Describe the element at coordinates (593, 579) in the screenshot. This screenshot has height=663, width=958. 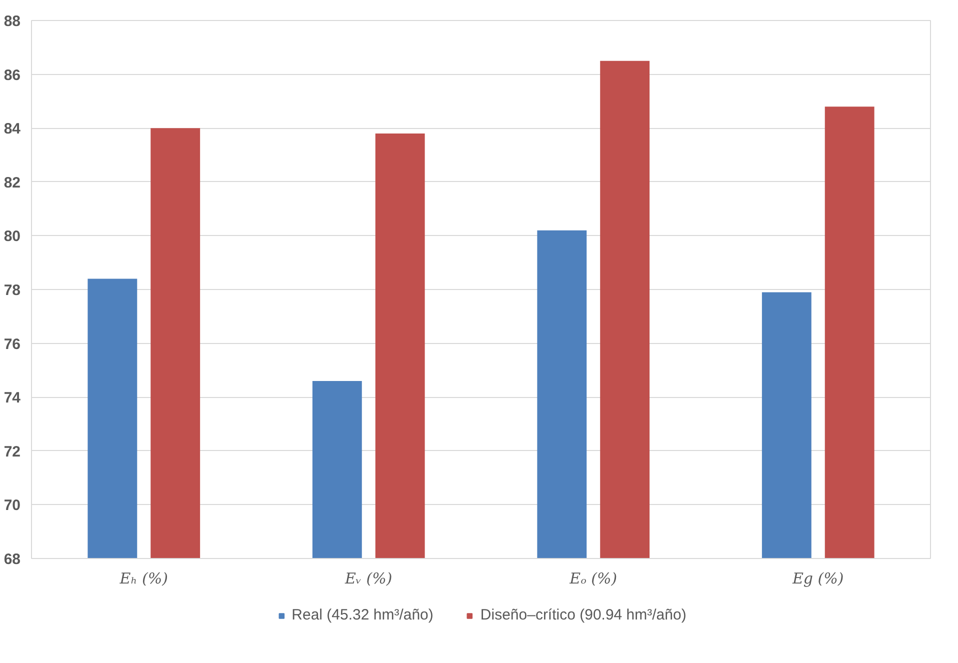
I see `x-tick-label: Eₒ (%)` at that location.